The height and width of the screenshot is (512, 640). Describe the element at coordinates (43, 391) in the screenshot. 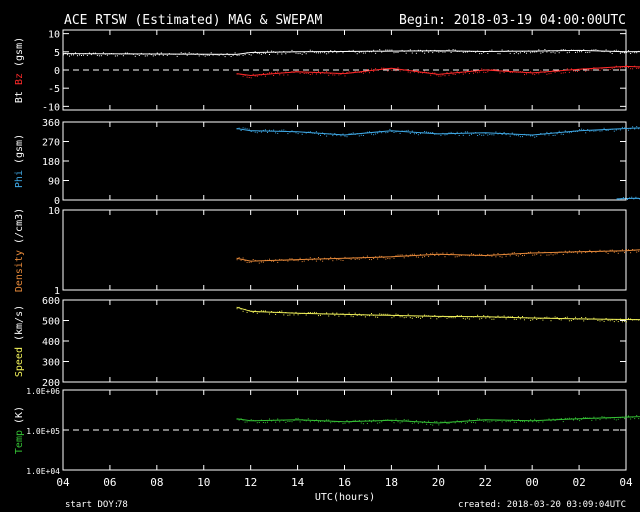

I see `y-tick-label-temp: 1.0E+06` at that location.